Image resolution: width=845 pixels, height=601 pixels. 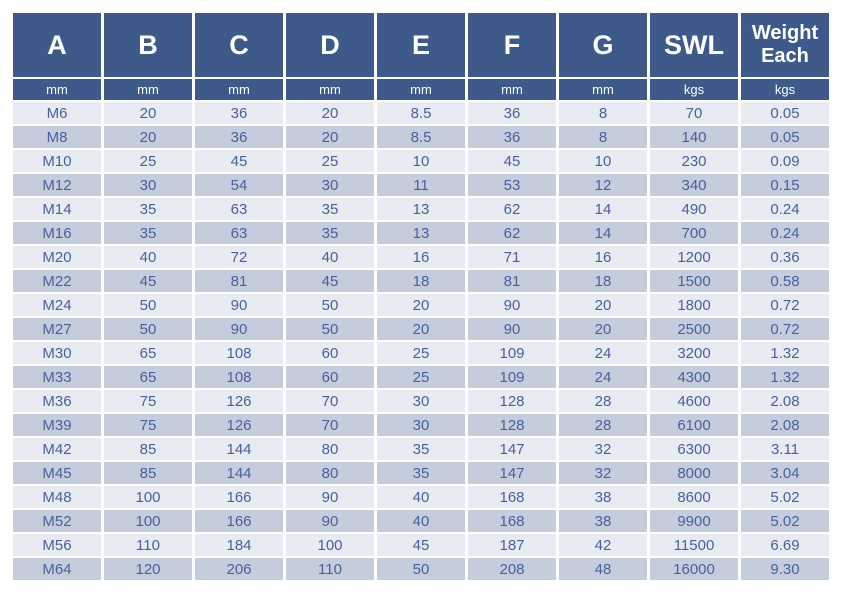 What do you see at coordinates (148, 377) in the screenshot?
I see `value-cell: 65` at bounding box center [148, 377].